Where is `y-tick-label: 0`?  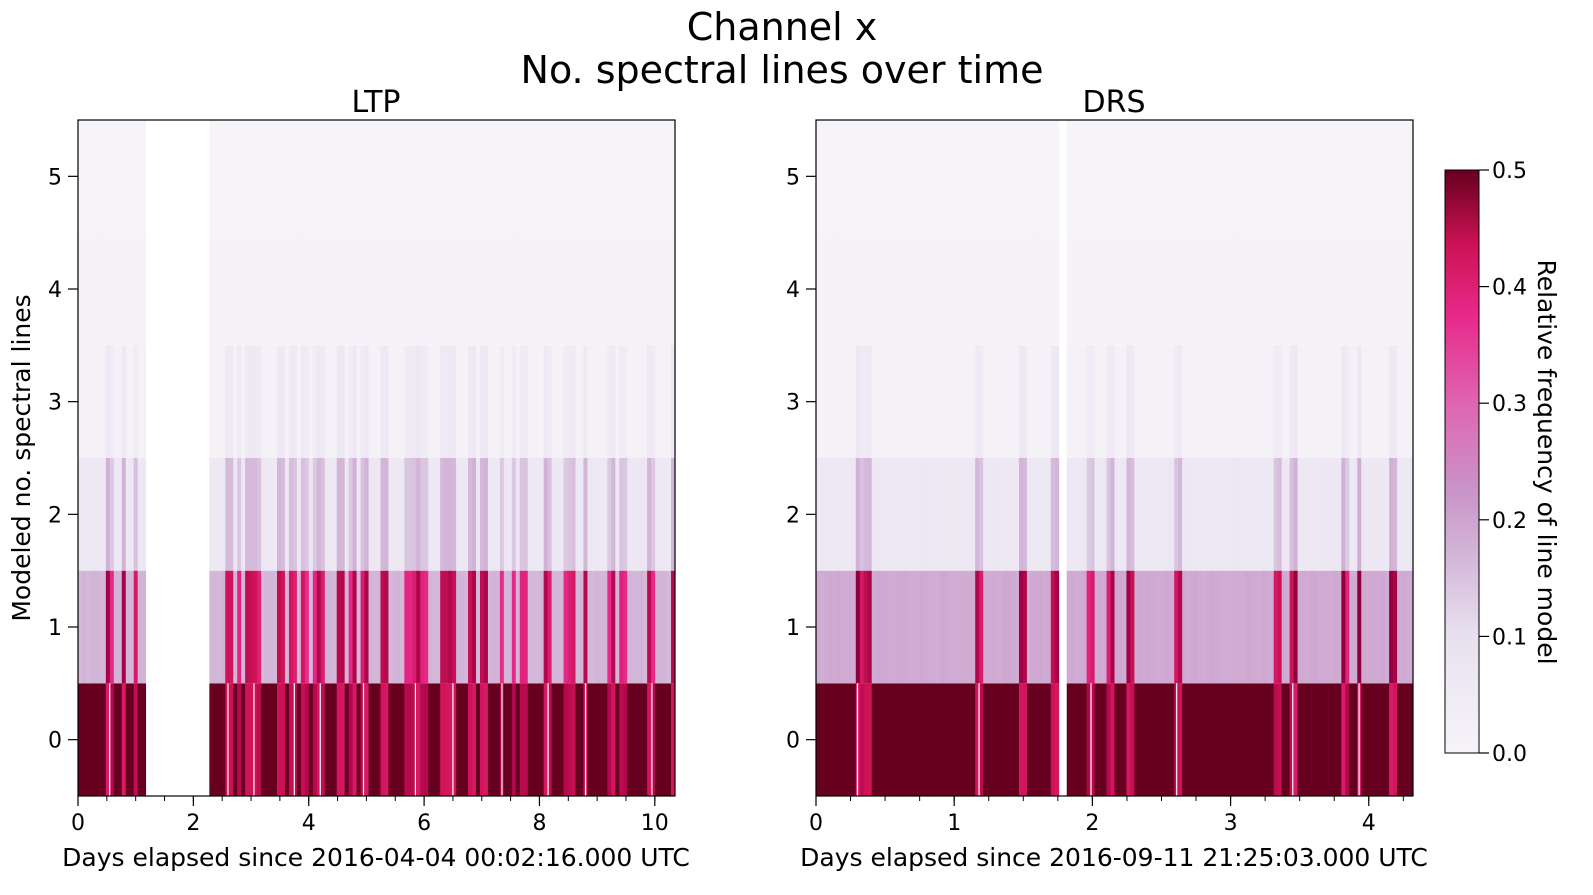 y-tick-label: 0 is located at coordinates (793, 741).